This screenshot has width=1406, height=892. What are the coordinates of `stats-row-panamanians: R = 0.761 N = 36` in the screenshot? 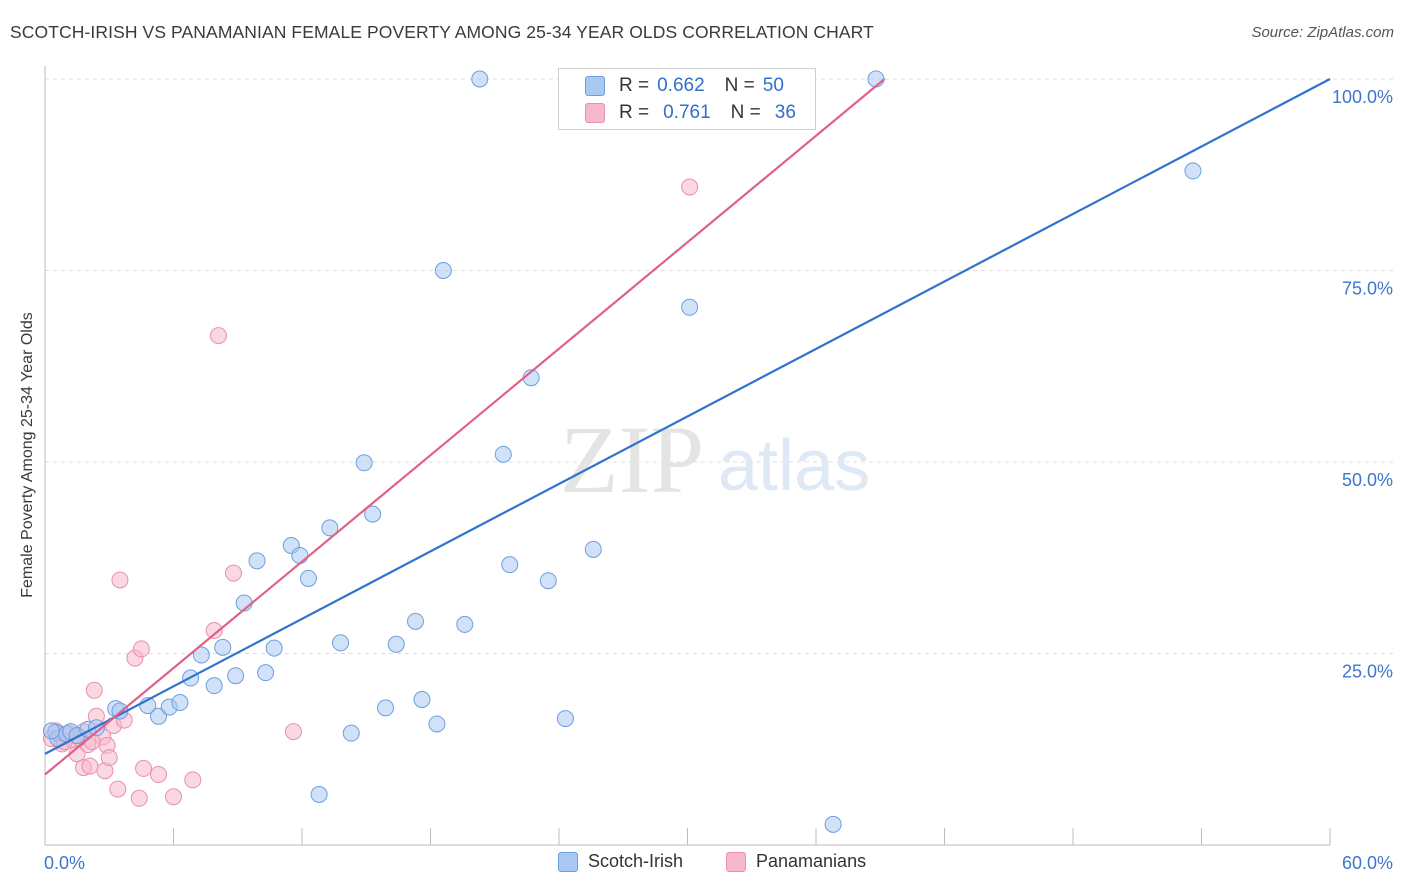 It's located at (690, 113).